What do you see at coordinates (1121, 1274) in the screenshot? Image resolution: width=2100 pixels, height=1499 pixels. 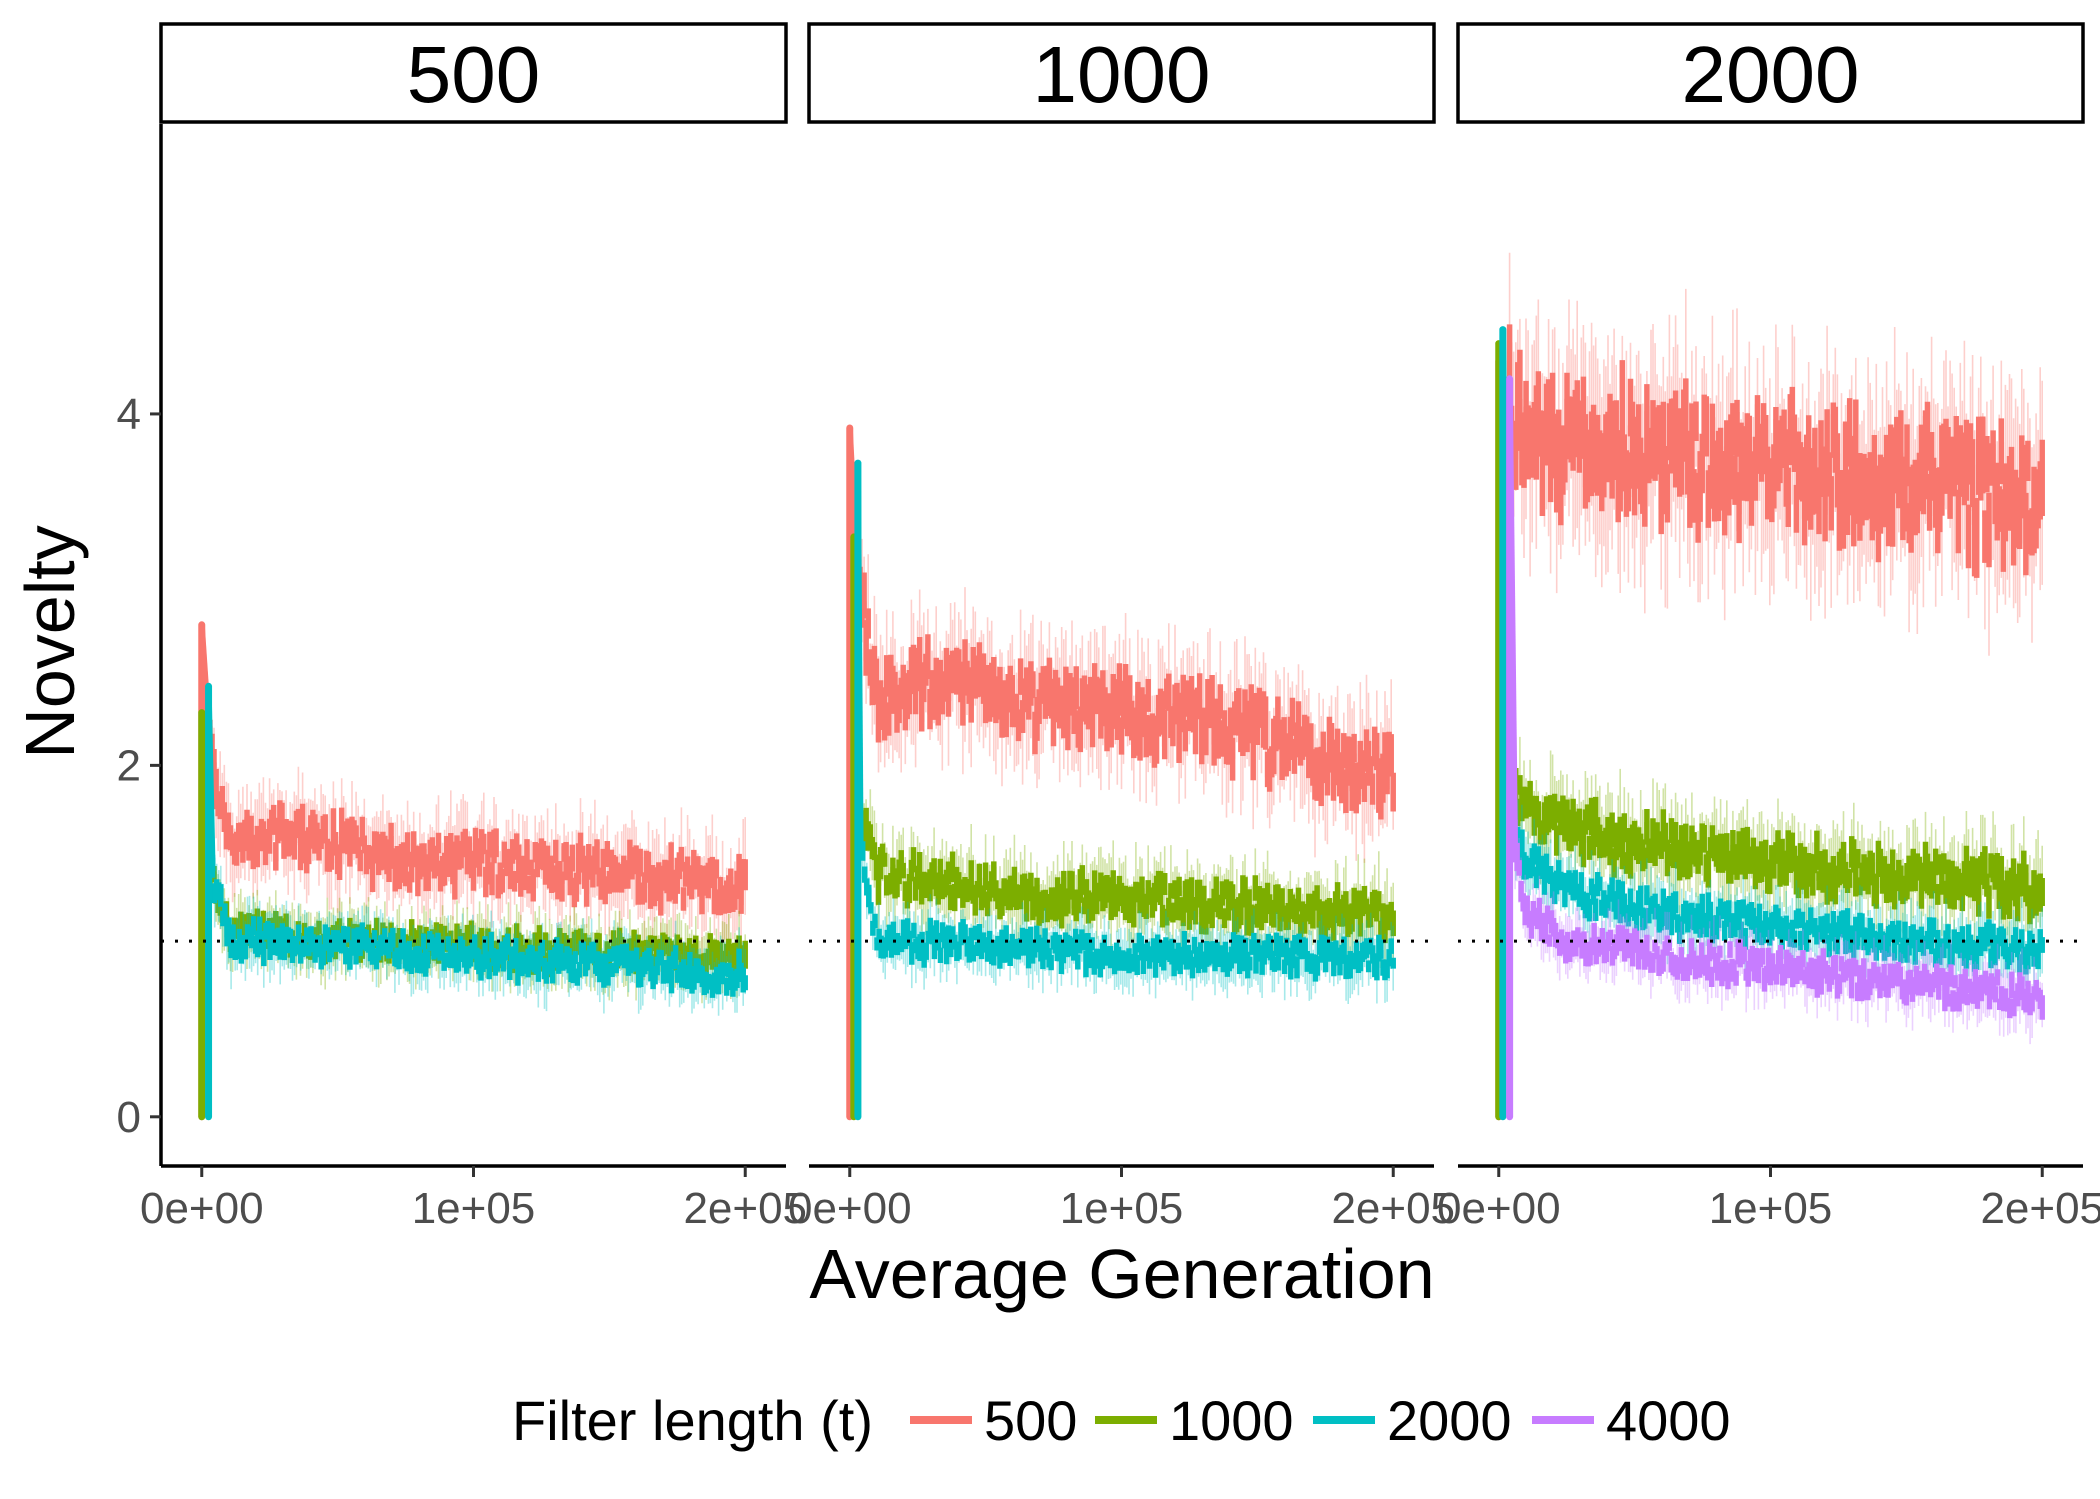 I see `x-axis-title: Average Generation` at bounding box center [1121, 1274].